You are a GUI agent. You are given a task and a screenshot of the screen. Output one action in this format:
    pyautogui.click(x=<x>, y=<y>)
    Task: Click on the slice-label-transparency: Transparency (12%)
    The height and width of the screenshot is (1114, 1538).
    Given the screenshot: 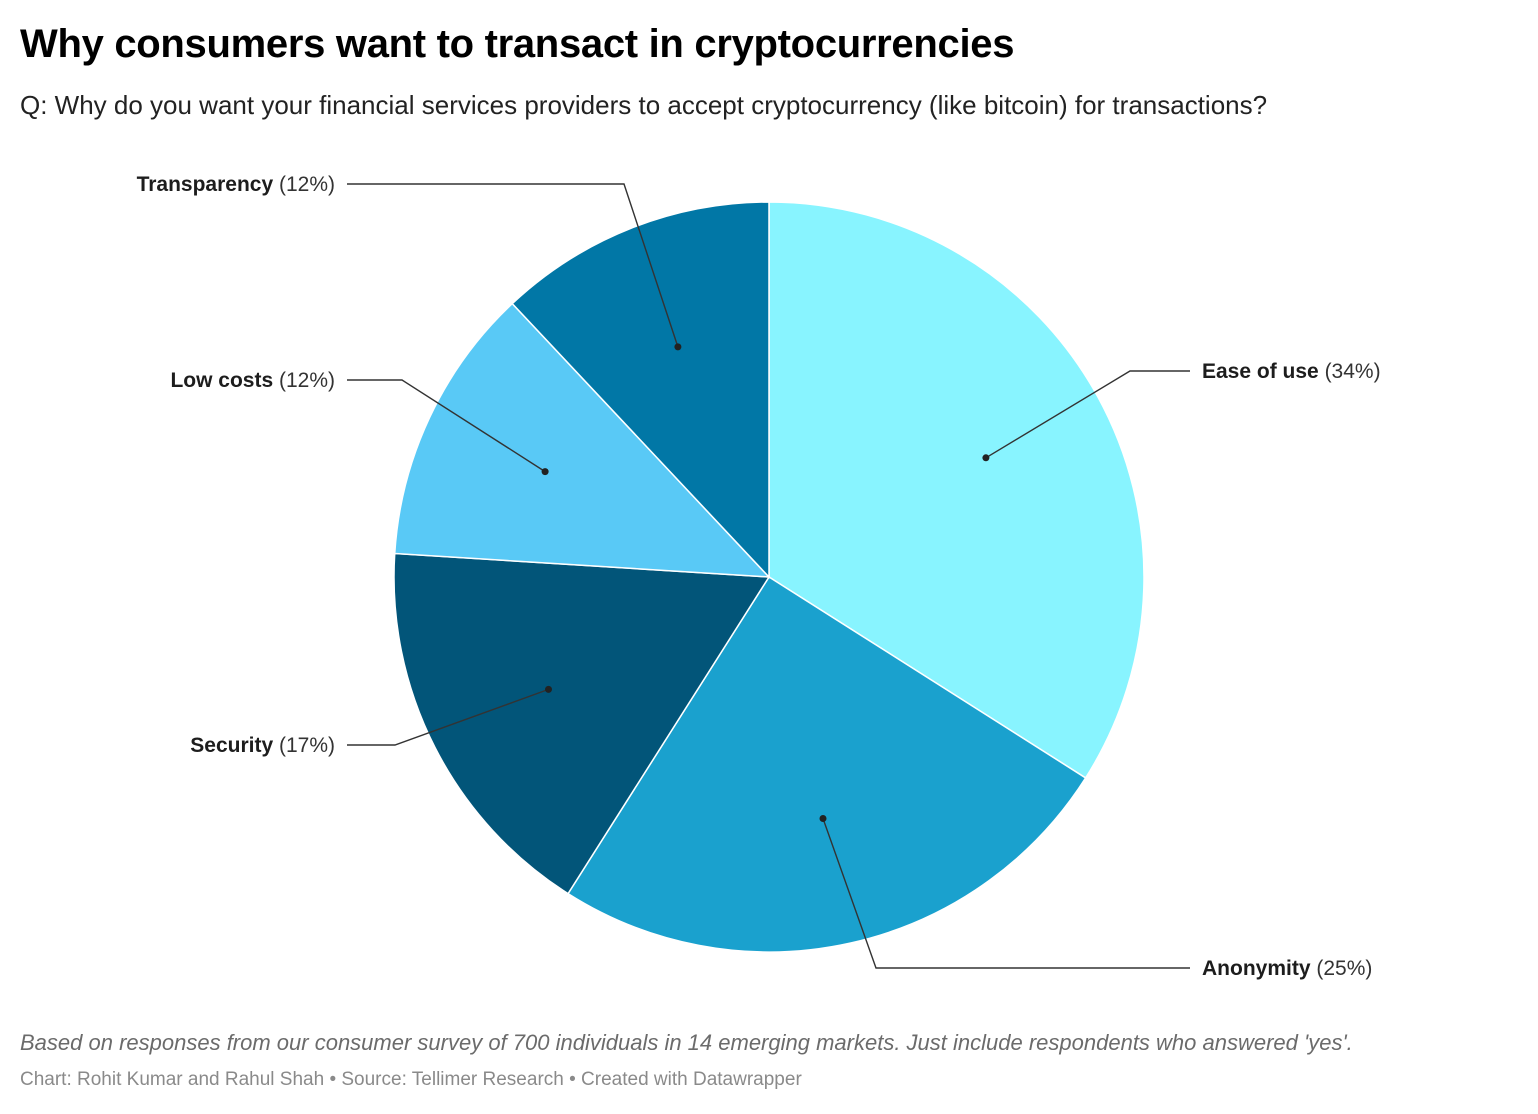 What is the action you would take?
    pyautogui.click(x=236, y=184)
    